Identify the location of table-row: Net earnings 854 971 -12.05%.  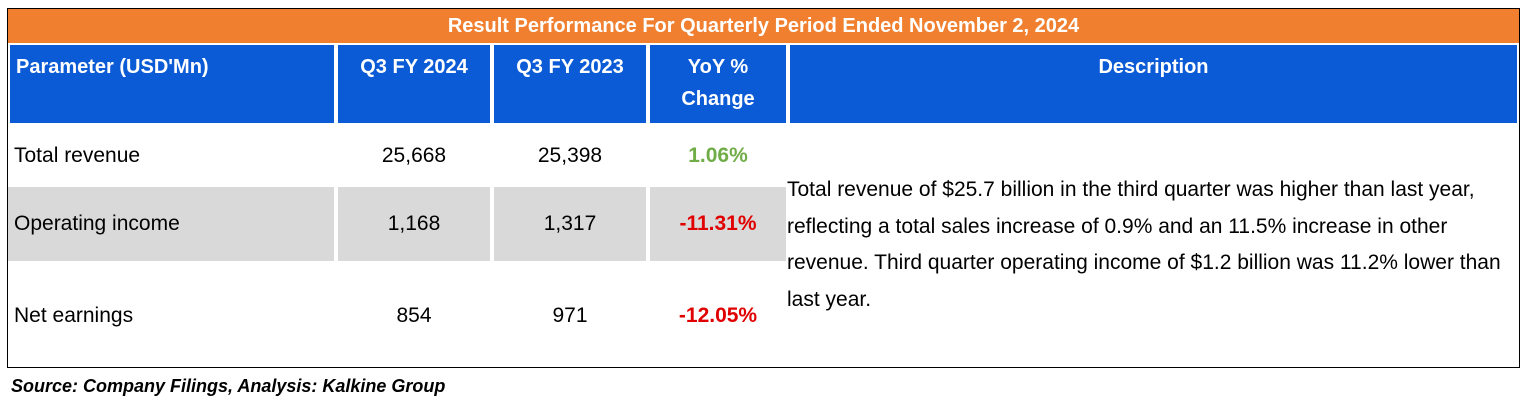
(398, 316).